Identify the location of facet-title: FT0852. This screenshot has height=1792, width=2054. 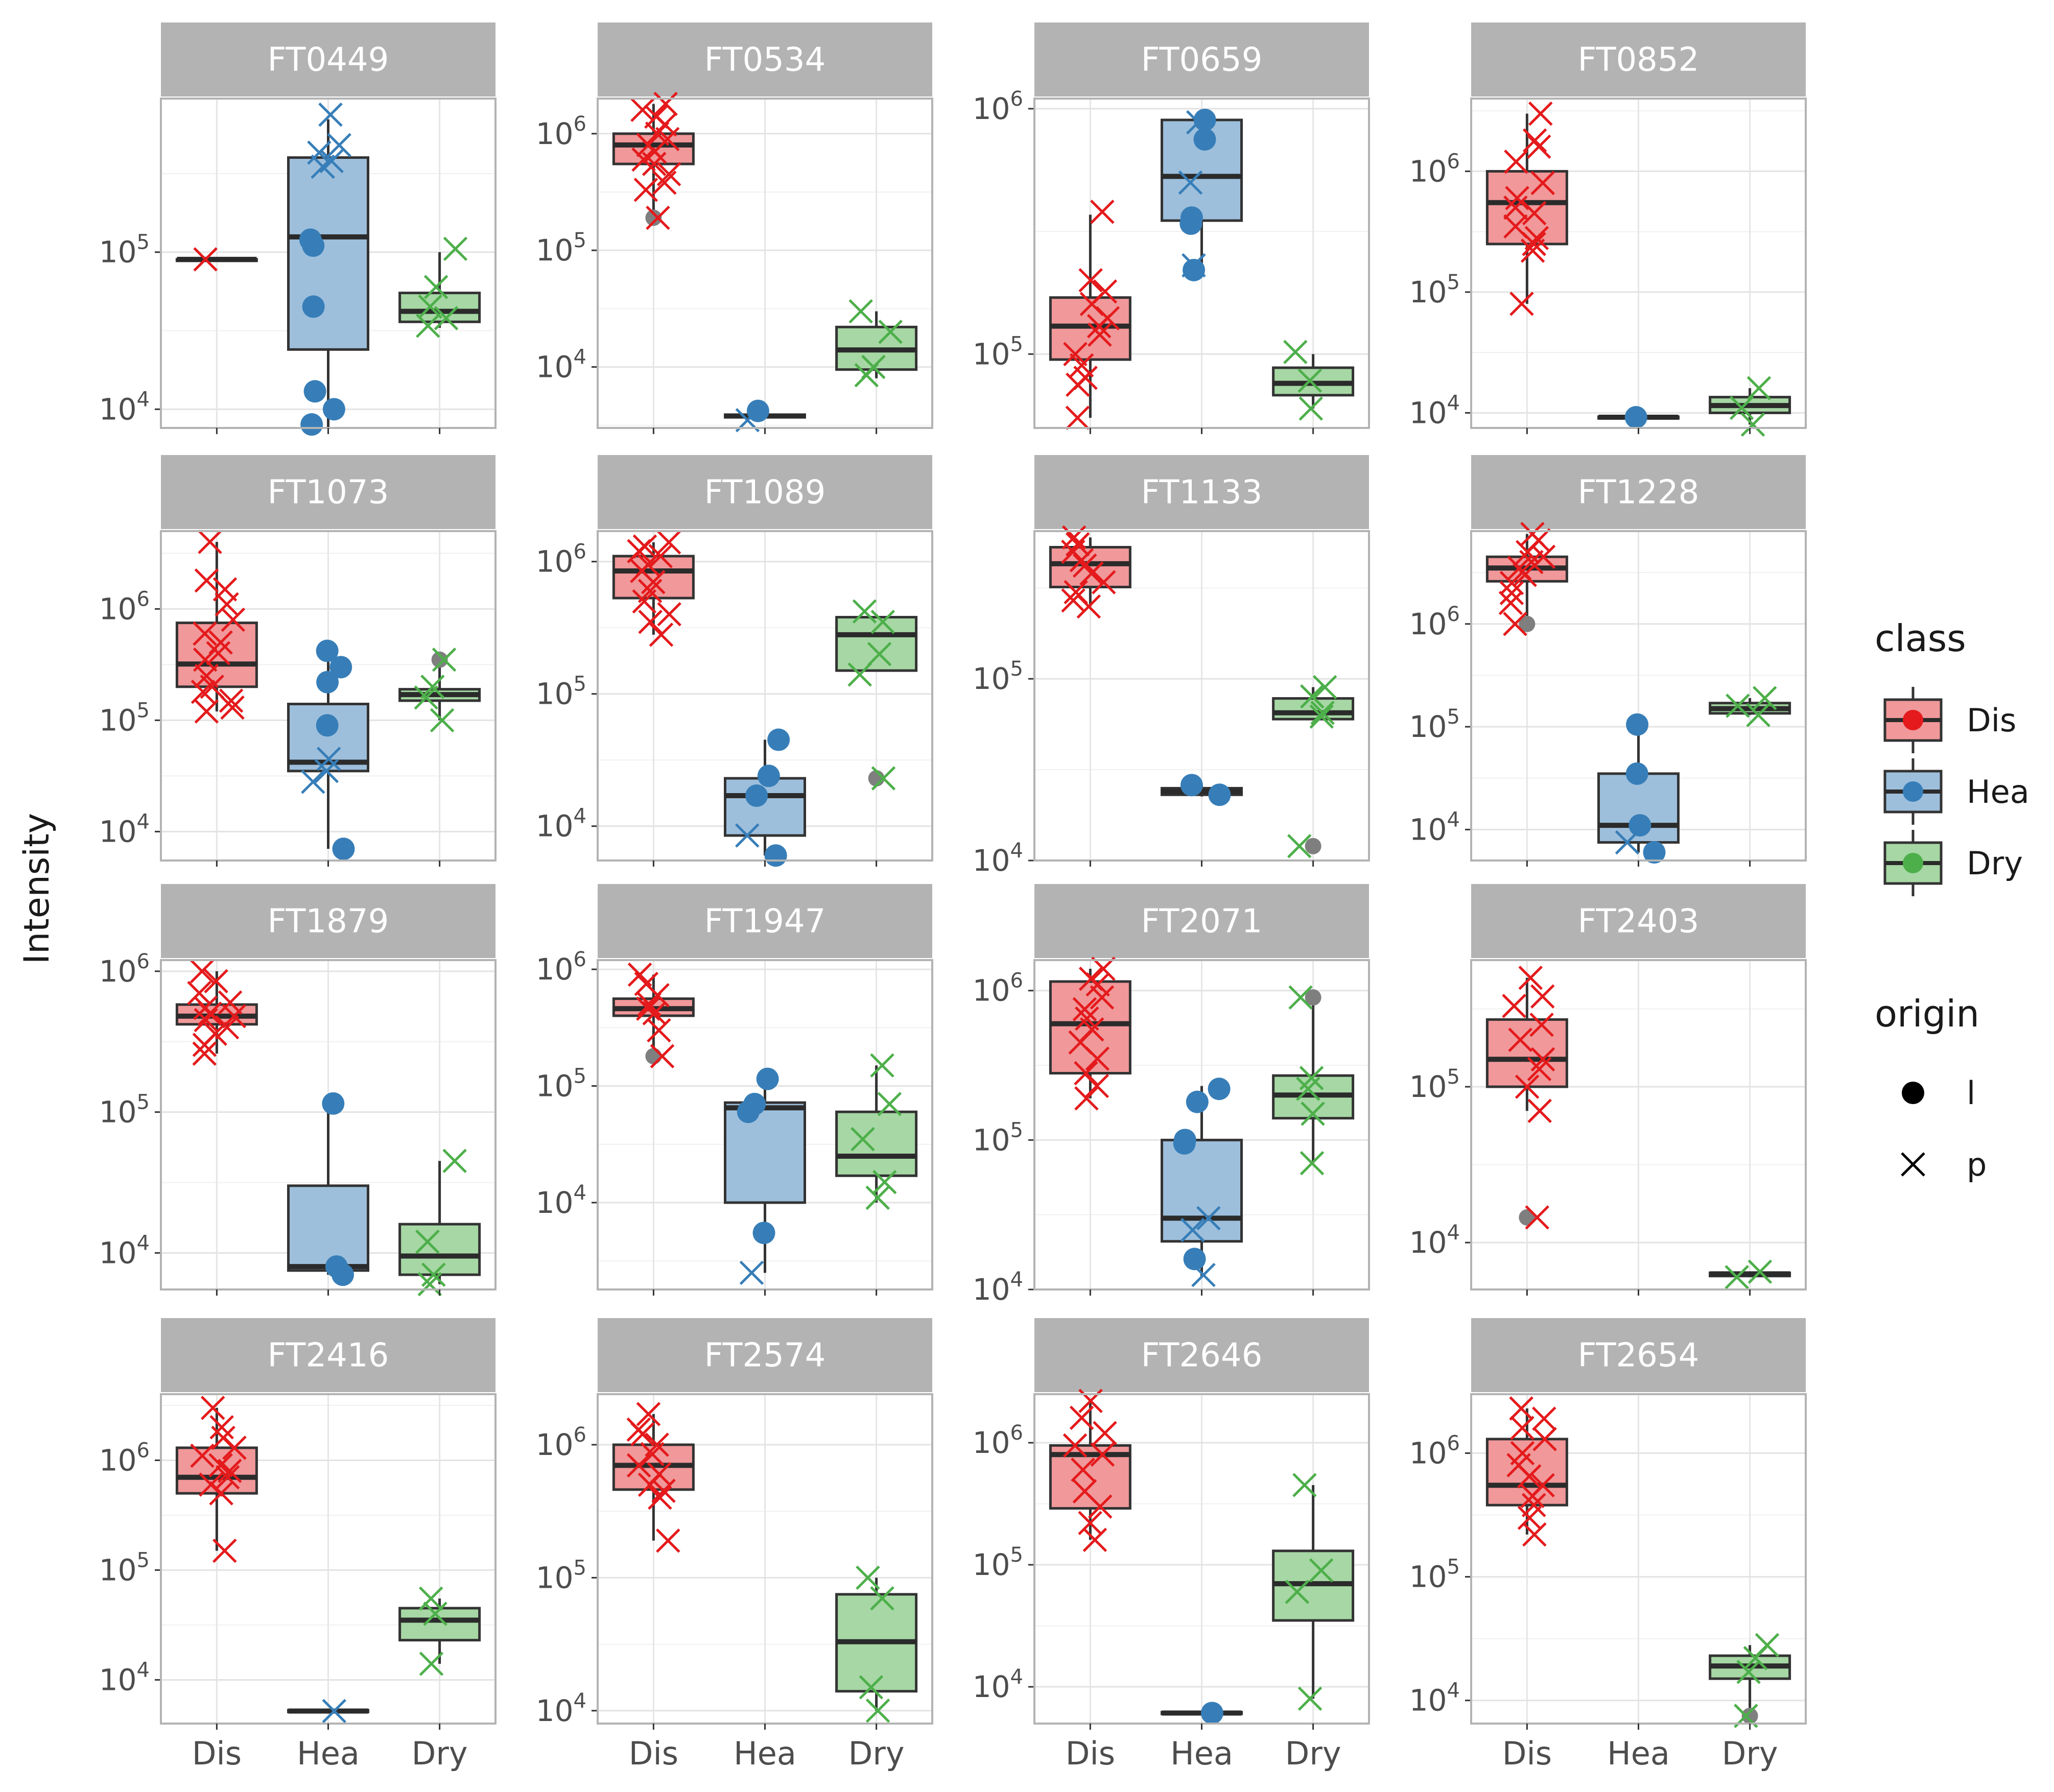
(1638, 60).